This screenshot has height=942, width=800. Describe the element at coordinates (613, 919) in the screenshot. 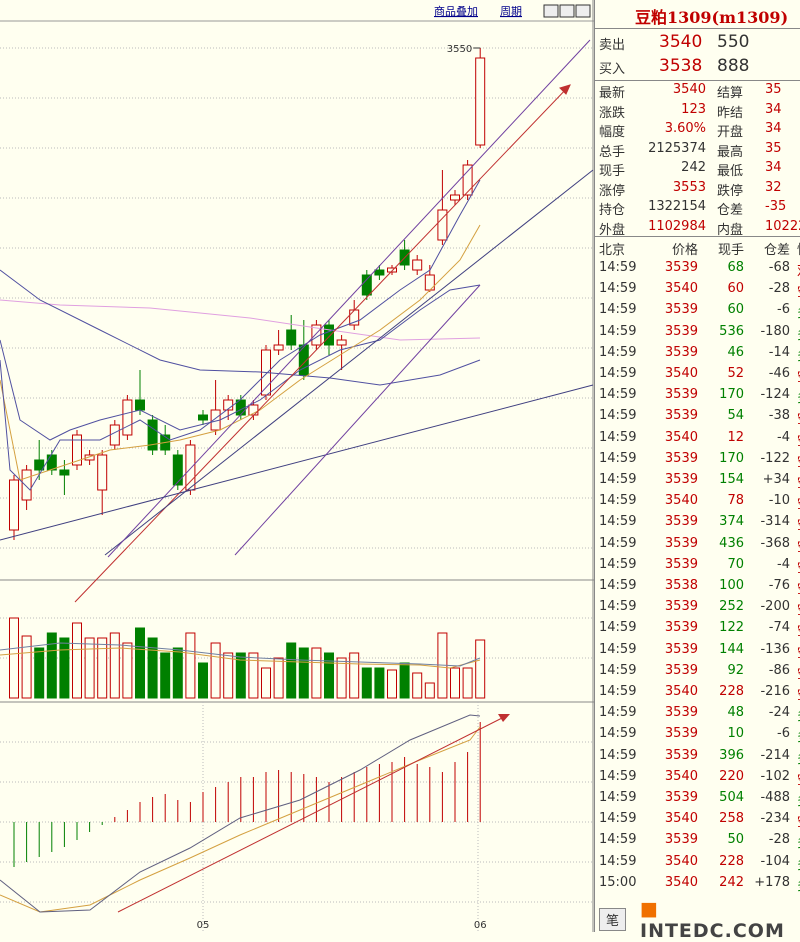

I see `tab: 笔` at that location.